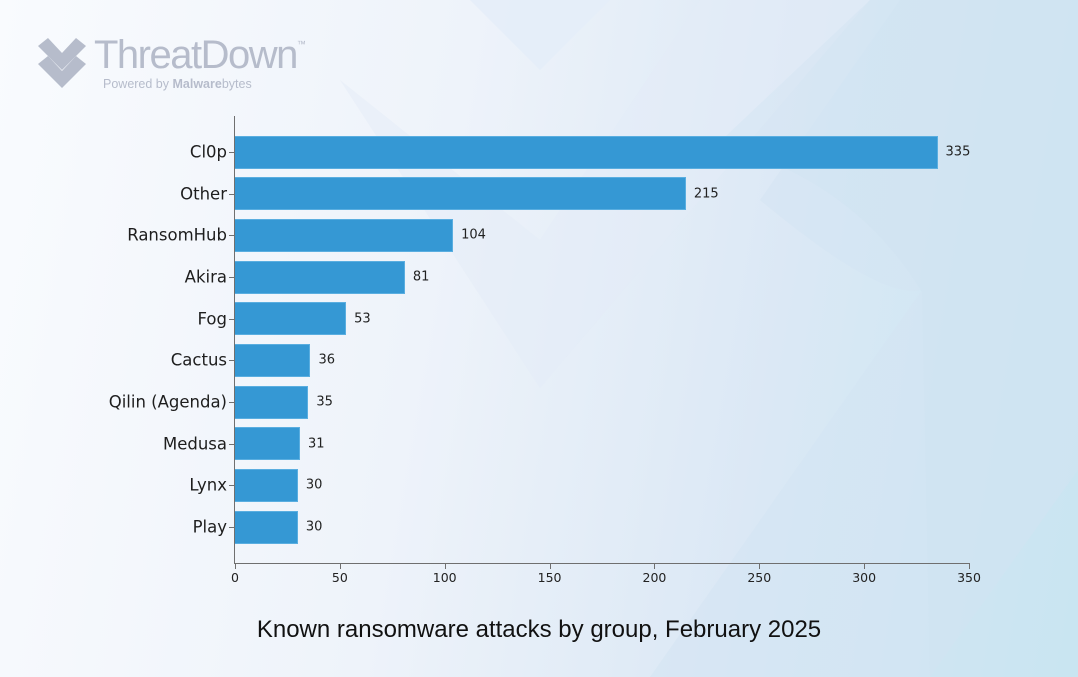 The image size is (1078, 677). Describe the element at coordinates (148, 55) in the screenshot. I see `logo-word-threat: Threat` at that location.